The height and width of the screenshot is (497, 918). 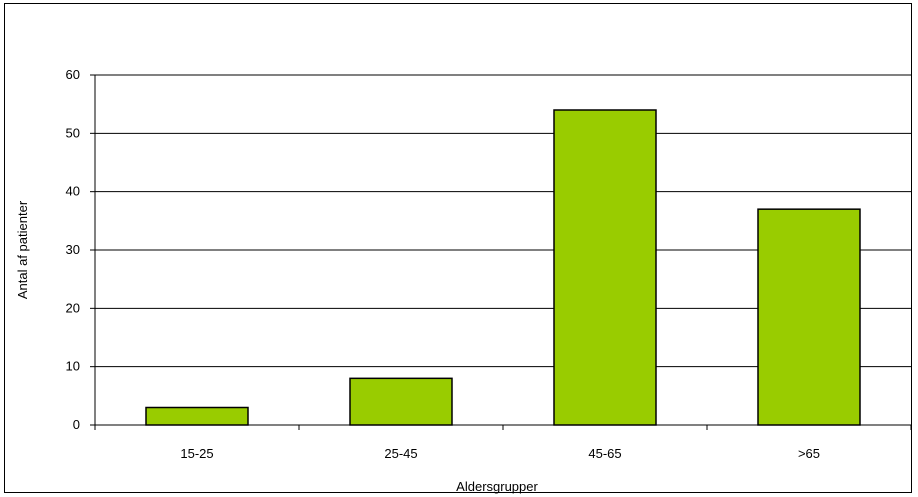 I want to click on x-tick-label: 45-65, so click(x=604, y=453).